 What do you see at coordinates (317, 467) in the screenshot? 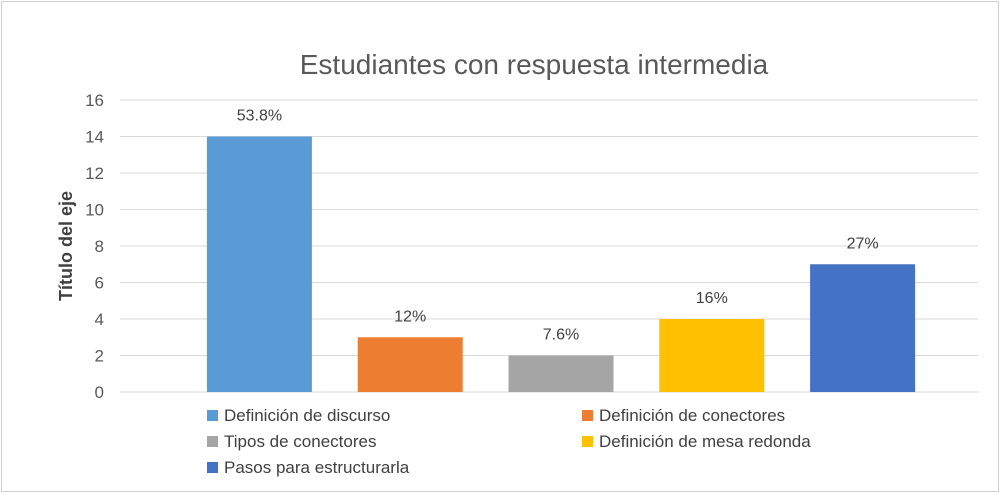
I see `legend-label: Pasos para estructurarla` at bounding box center [317, 467].